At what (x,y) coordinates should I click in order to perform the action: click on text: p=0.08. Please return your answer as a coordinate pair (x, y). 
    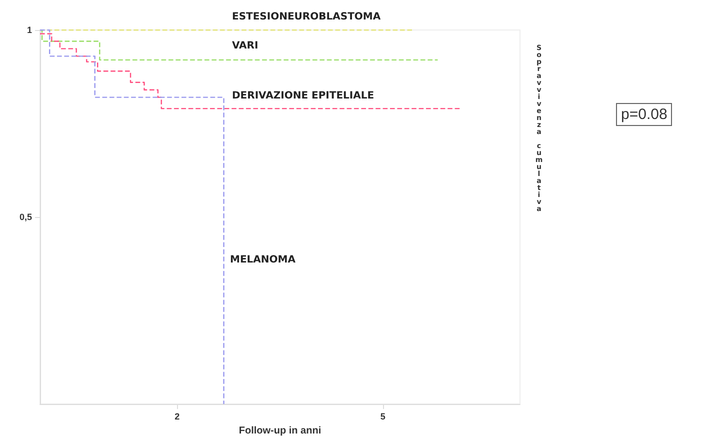
    Looking at the image, I should click on (644, 114).